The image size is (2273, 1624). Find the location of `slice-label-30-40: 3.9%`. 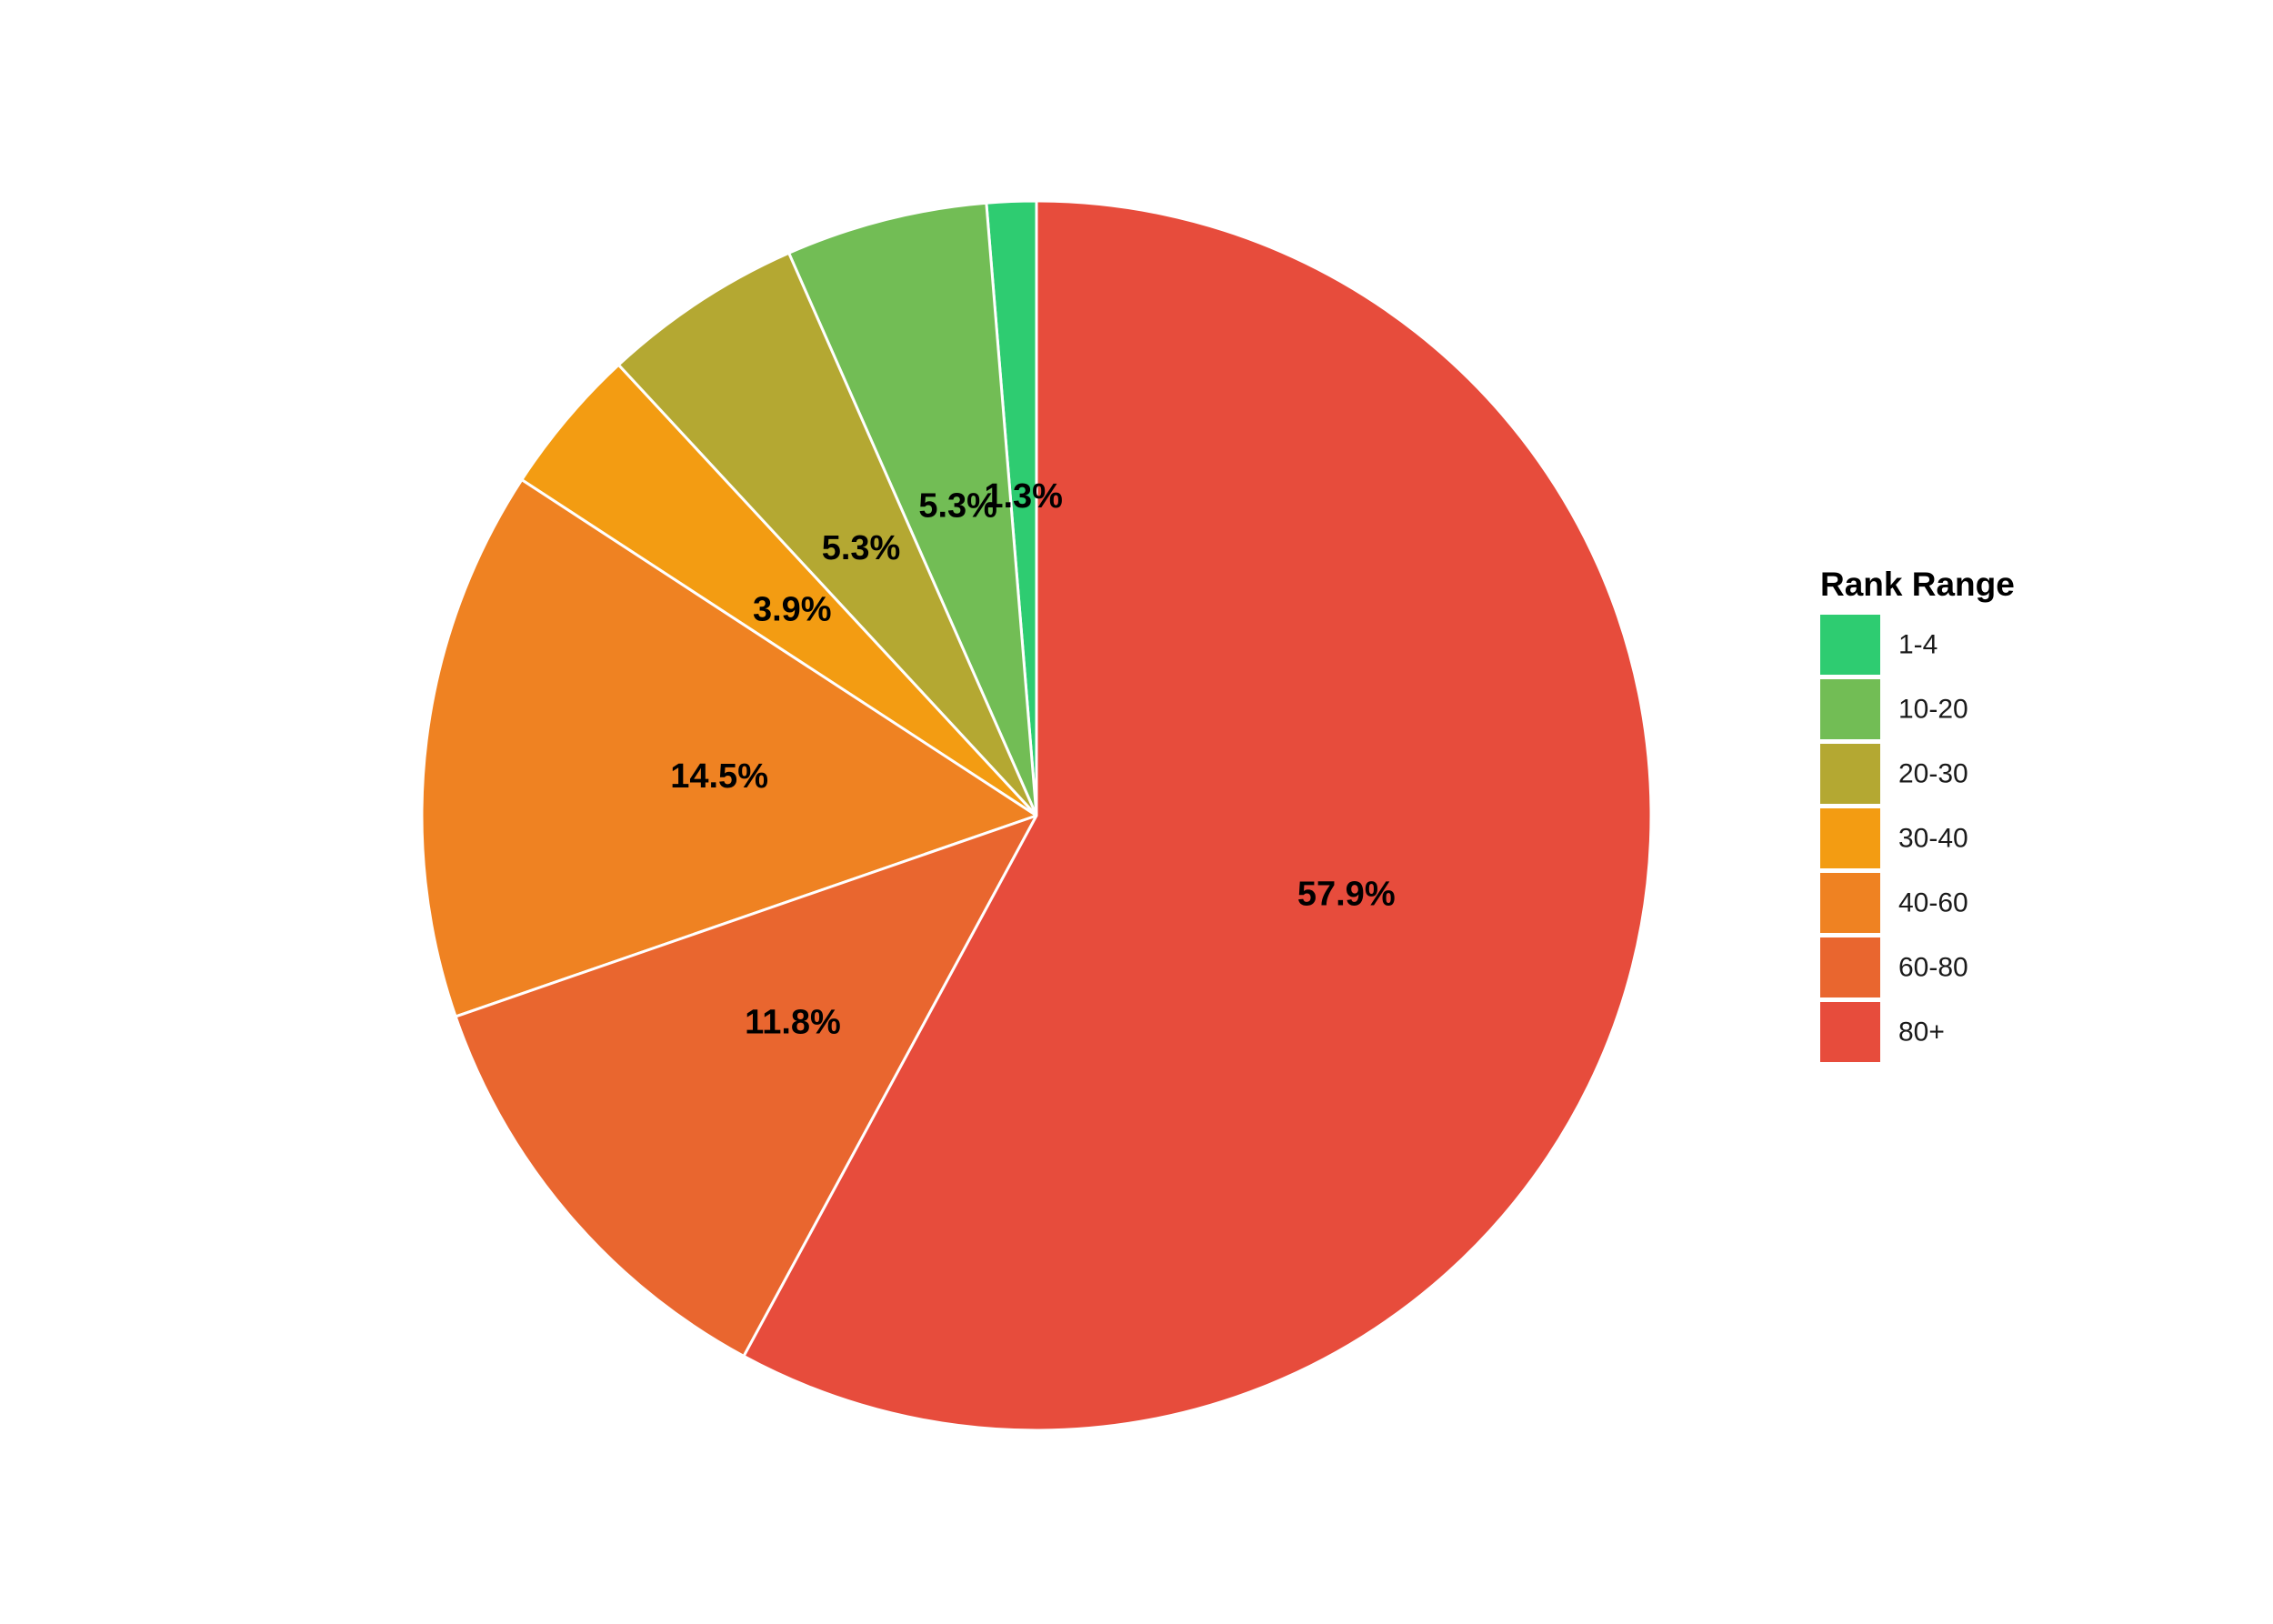

slice-label-30-40: 3.9% is located at coordinates (792, 609).